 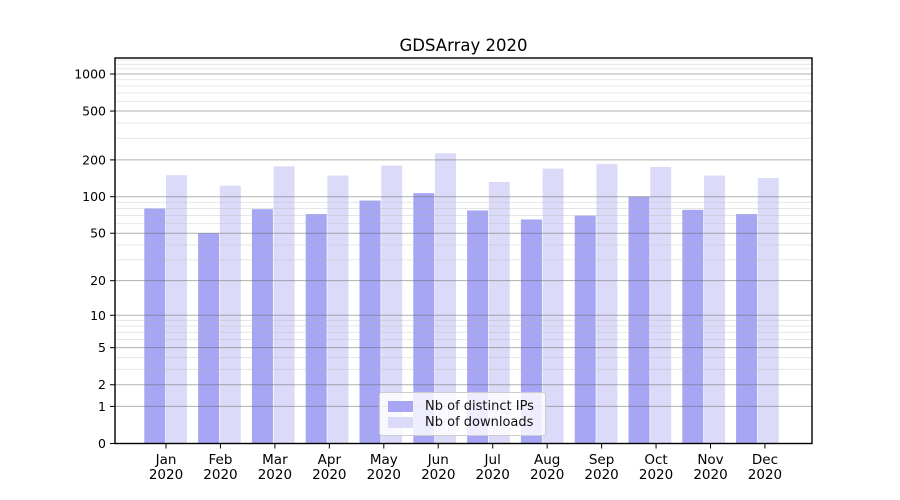 I want to click on x-tick-label: Aug 2020, so click(x=547, y=467).